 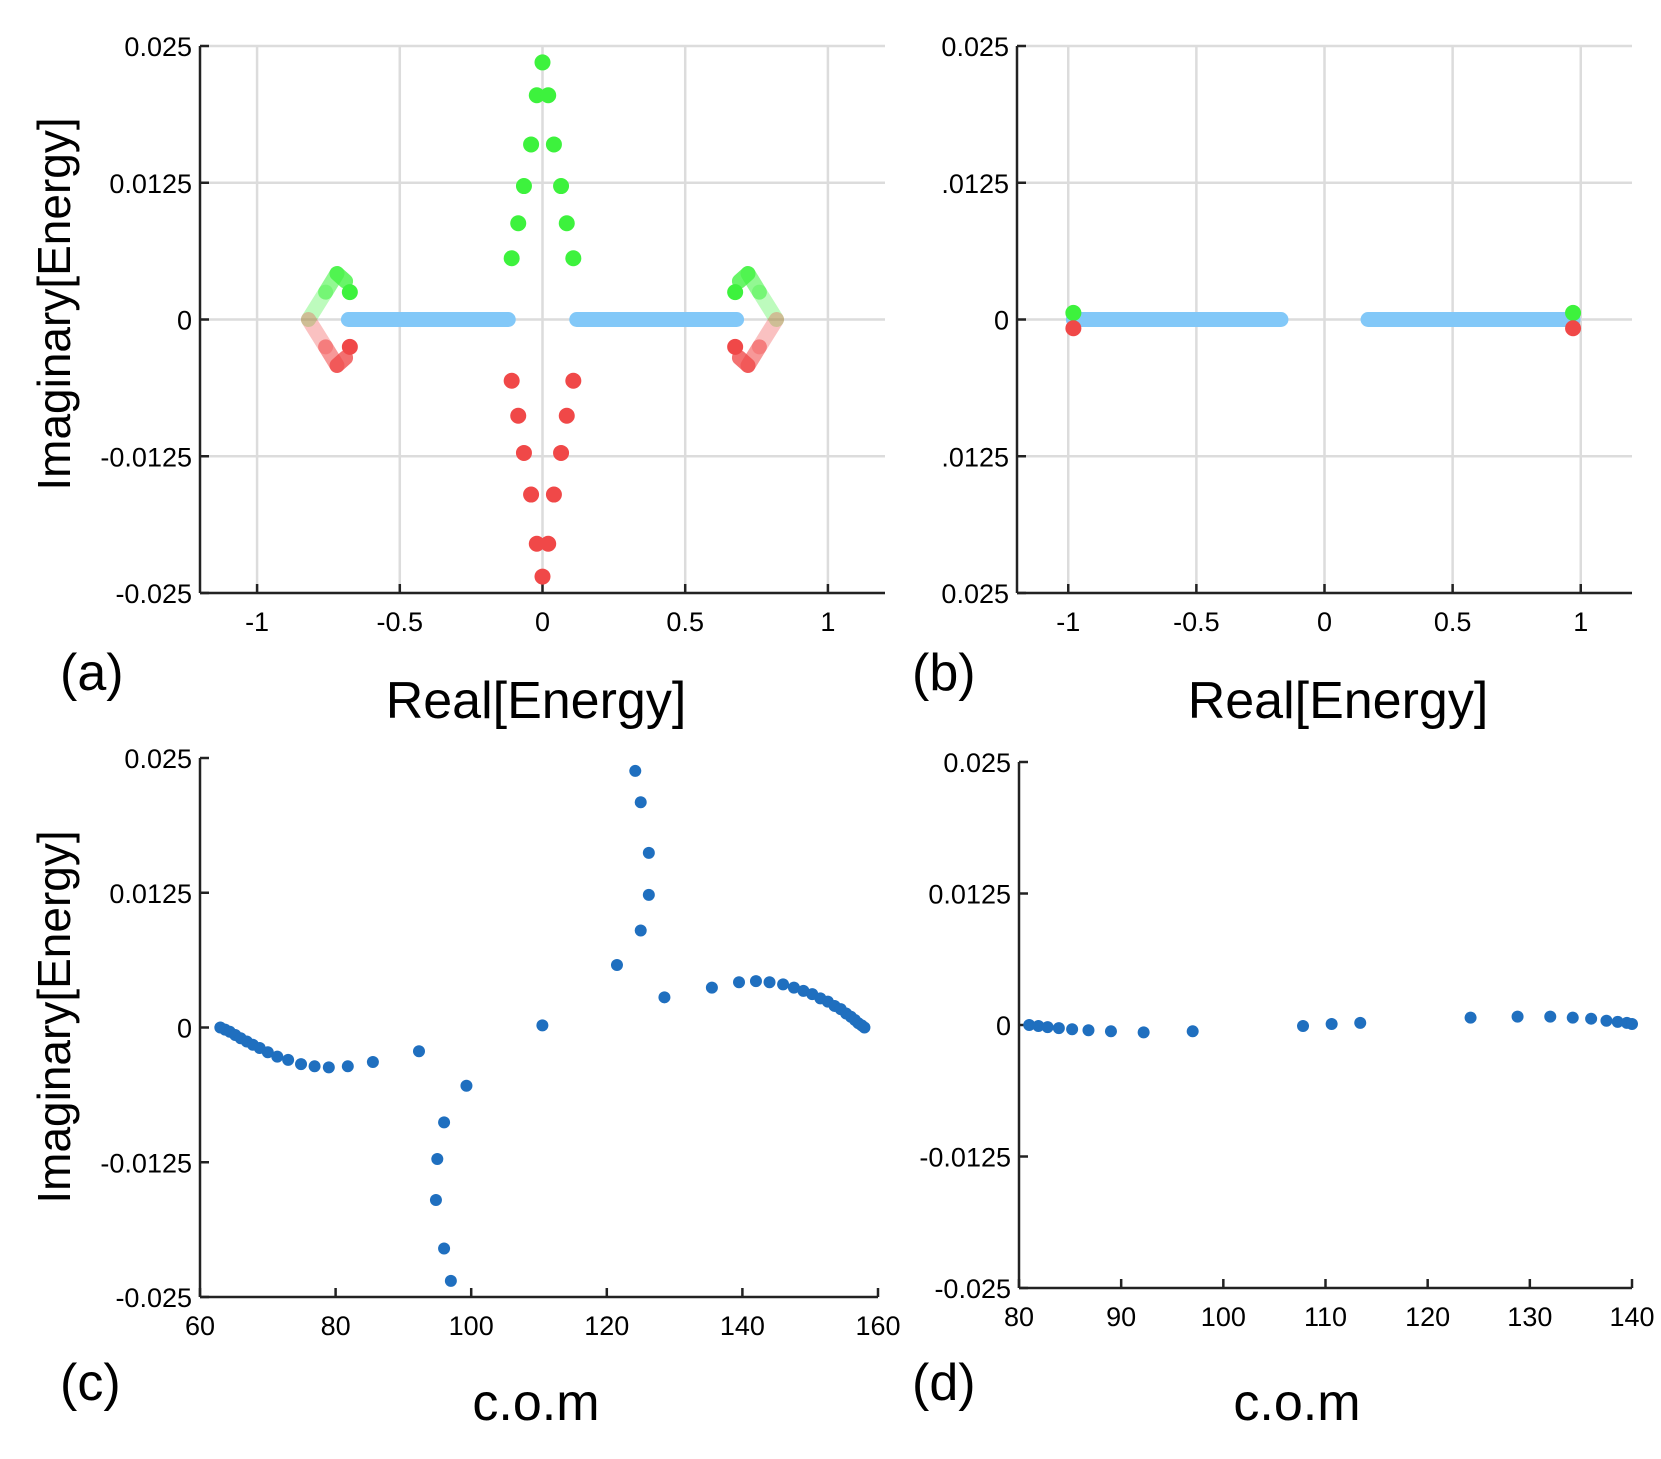 What do you see at coordinates (1453, 622) in the screenshot?
I see `x-tick-label: 0.5` at bounding box center [1453, 622].